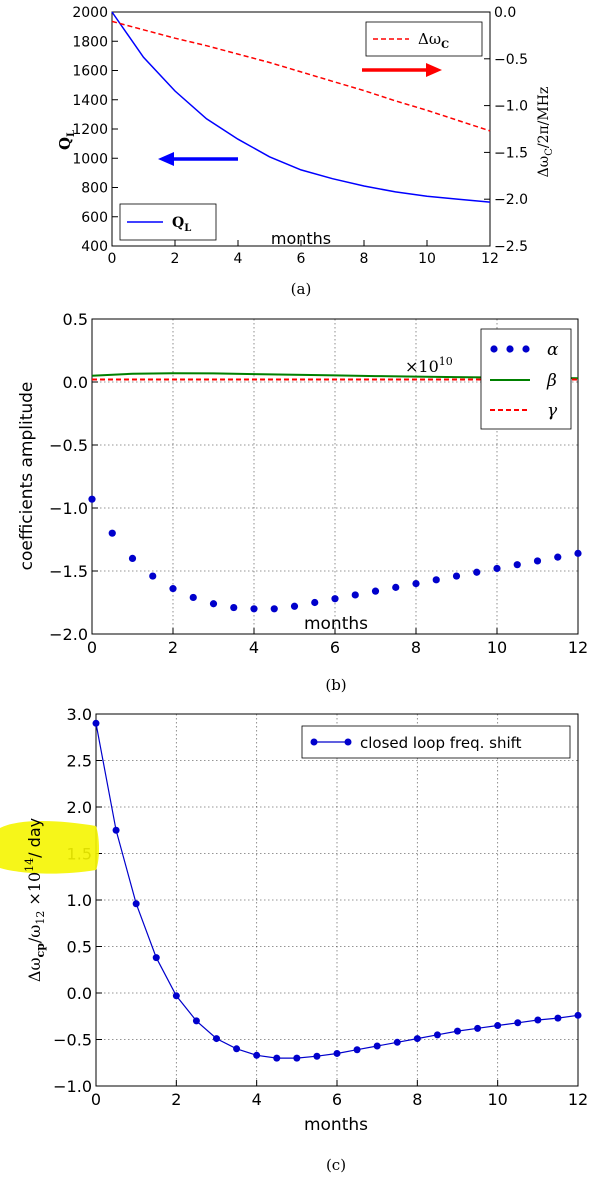 Image resolution: width=608 pixels, height=1186 pixels. Describe the element at coordinates (335, 685) in the screenshot. I see `panel-b-caption: (b)` at that location.